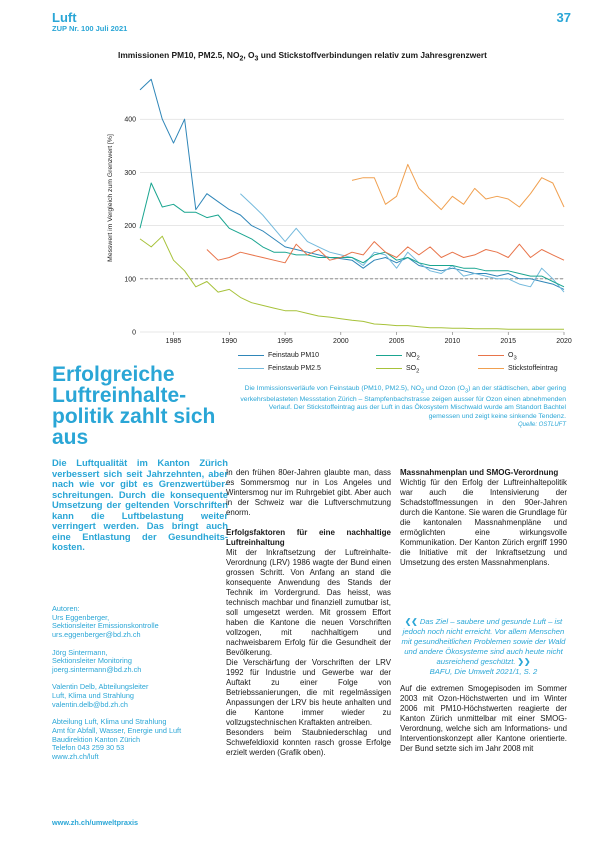 The width and height of the screenshot is (595, 841). What do you see at coordinates (96, 739) in the screenshot?
I see `org-line: Baudirektion Kanton Zürich` at bounding box center [96, 739].